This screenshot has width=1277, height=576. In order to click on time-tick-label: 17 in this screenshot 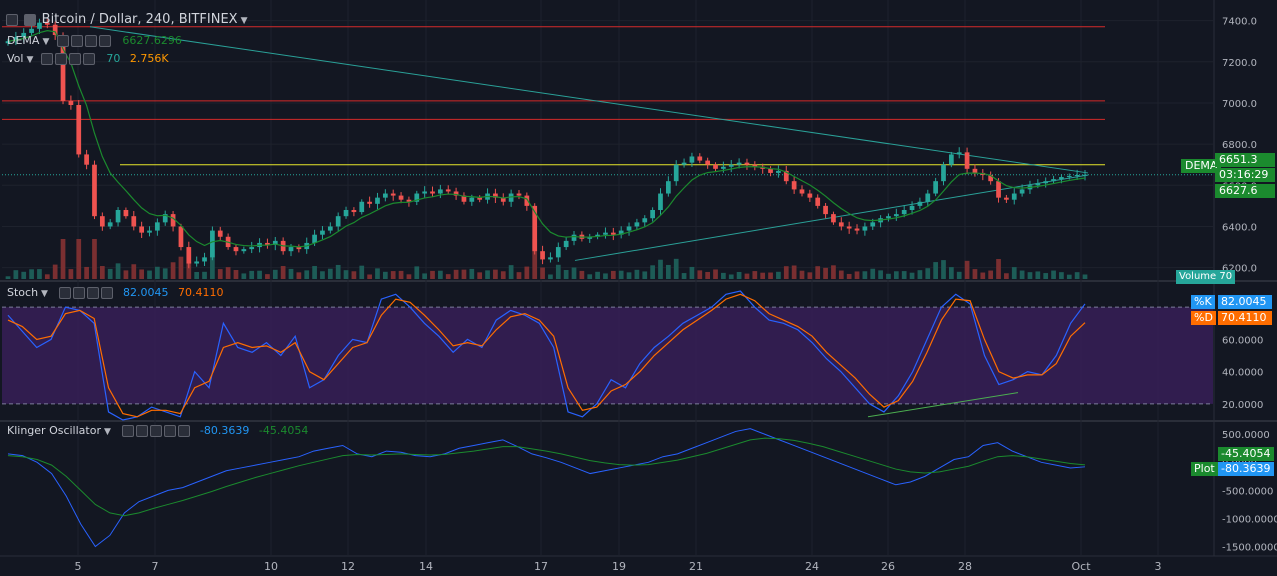, I will do `click(541, 566)`.